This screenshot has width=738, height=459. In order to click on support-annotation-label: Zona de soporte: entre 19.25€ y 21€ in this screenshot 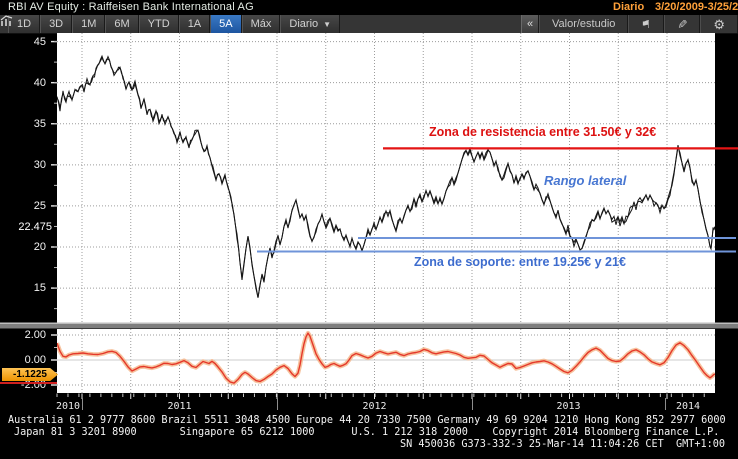, I will do `click(520, 262)`.